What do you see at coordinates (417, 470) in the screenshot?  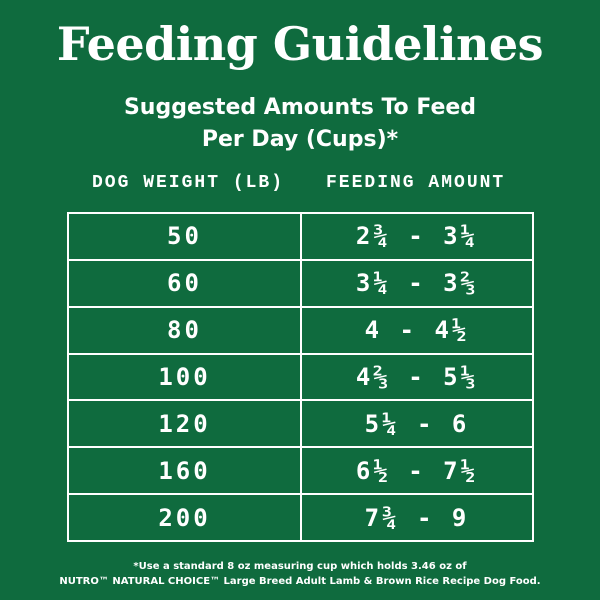 I see `amount-cell: 6½ - 7½` at bounding box center [417, 470].